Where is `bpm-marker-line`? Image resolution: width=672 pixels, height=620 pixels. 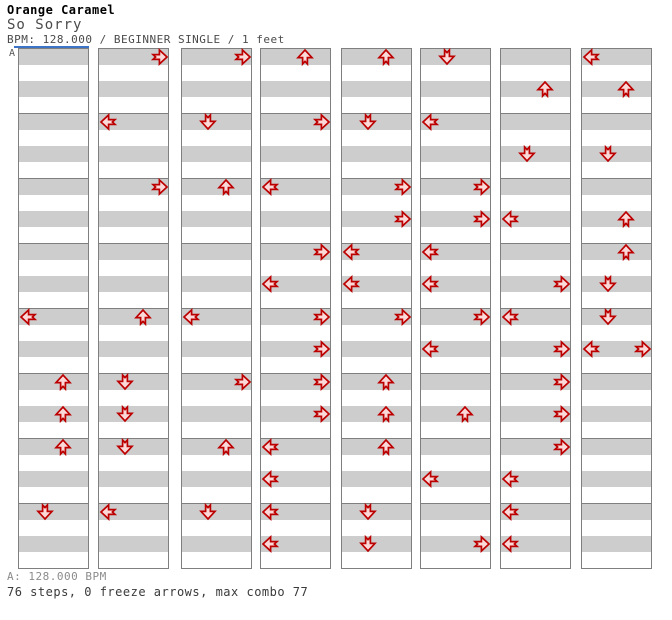
bpm-marker-line is located at coordinates (51, 47).